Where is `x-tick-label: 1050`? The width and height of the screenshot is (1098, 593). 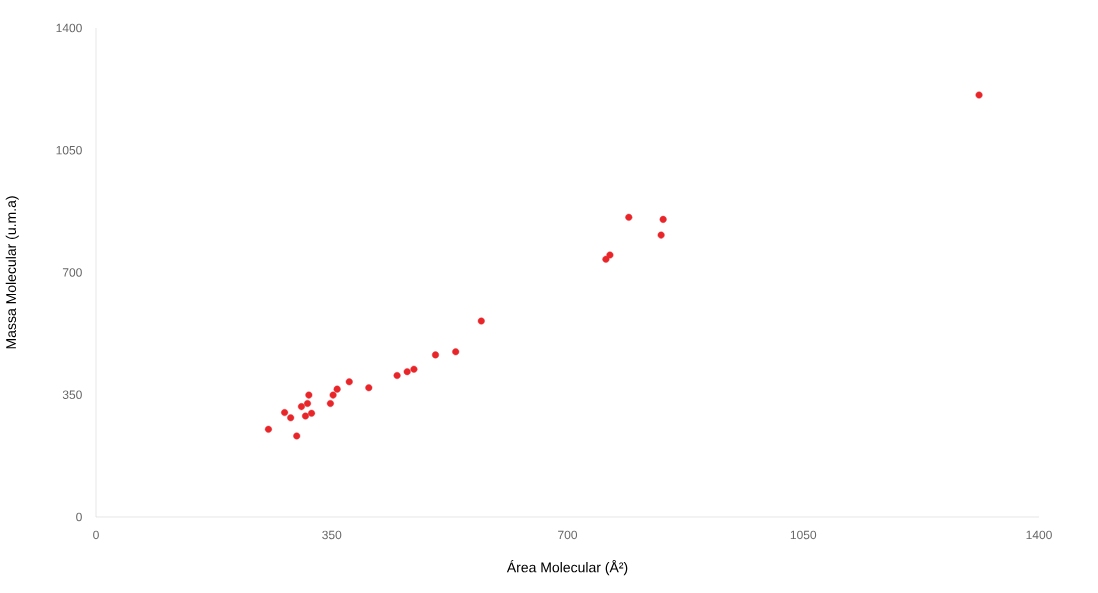 x-tick-label: 1050 is located at coordinates (803, 535).